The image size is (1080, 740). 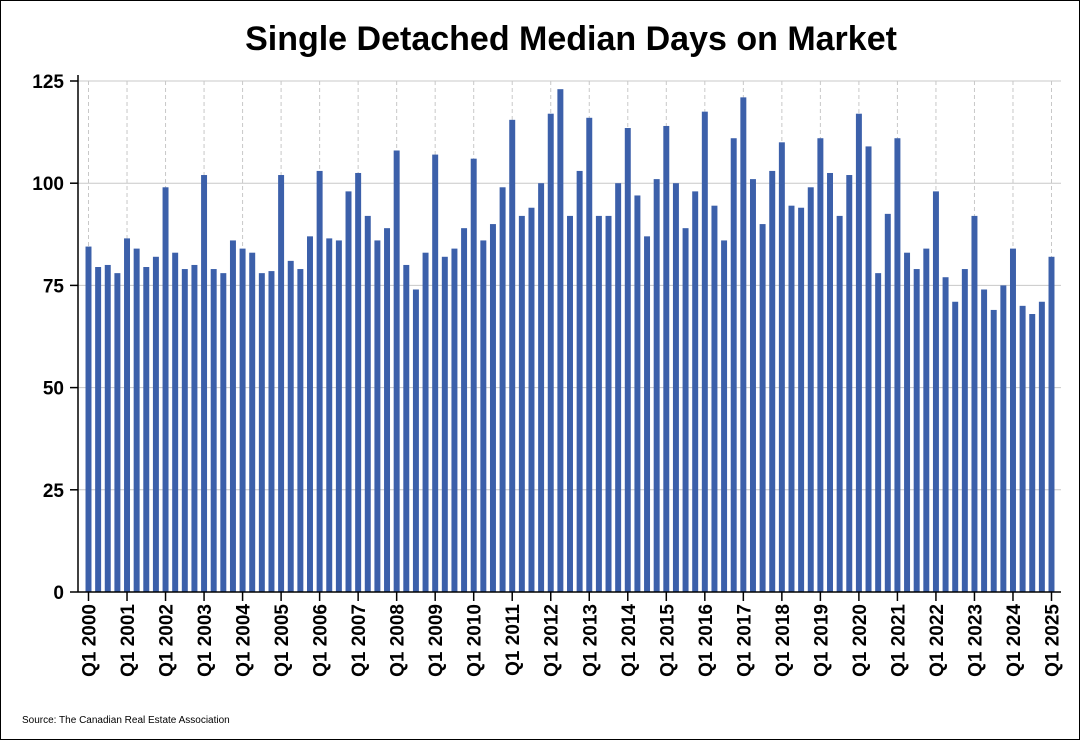 I want to click on x-tick-label: Q1 2019, so click(x=821, y=640).